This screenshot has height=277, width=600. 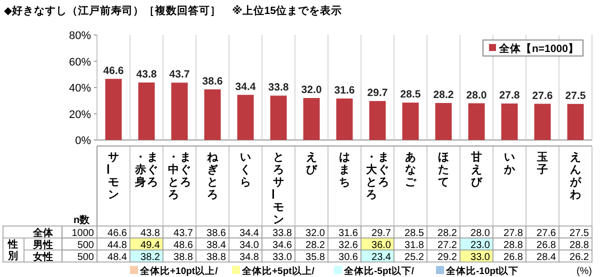 What do you see at coordinates (575, 176) in the screenshot?
I see `x-tick-label: えんがわ` at bounding box center [575, 176].